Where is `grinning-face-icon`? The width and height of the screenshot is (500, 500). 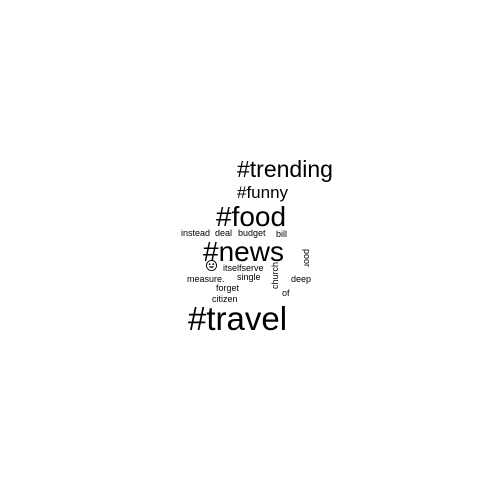 grinning-face-icon is located at coordinates (211, 265).